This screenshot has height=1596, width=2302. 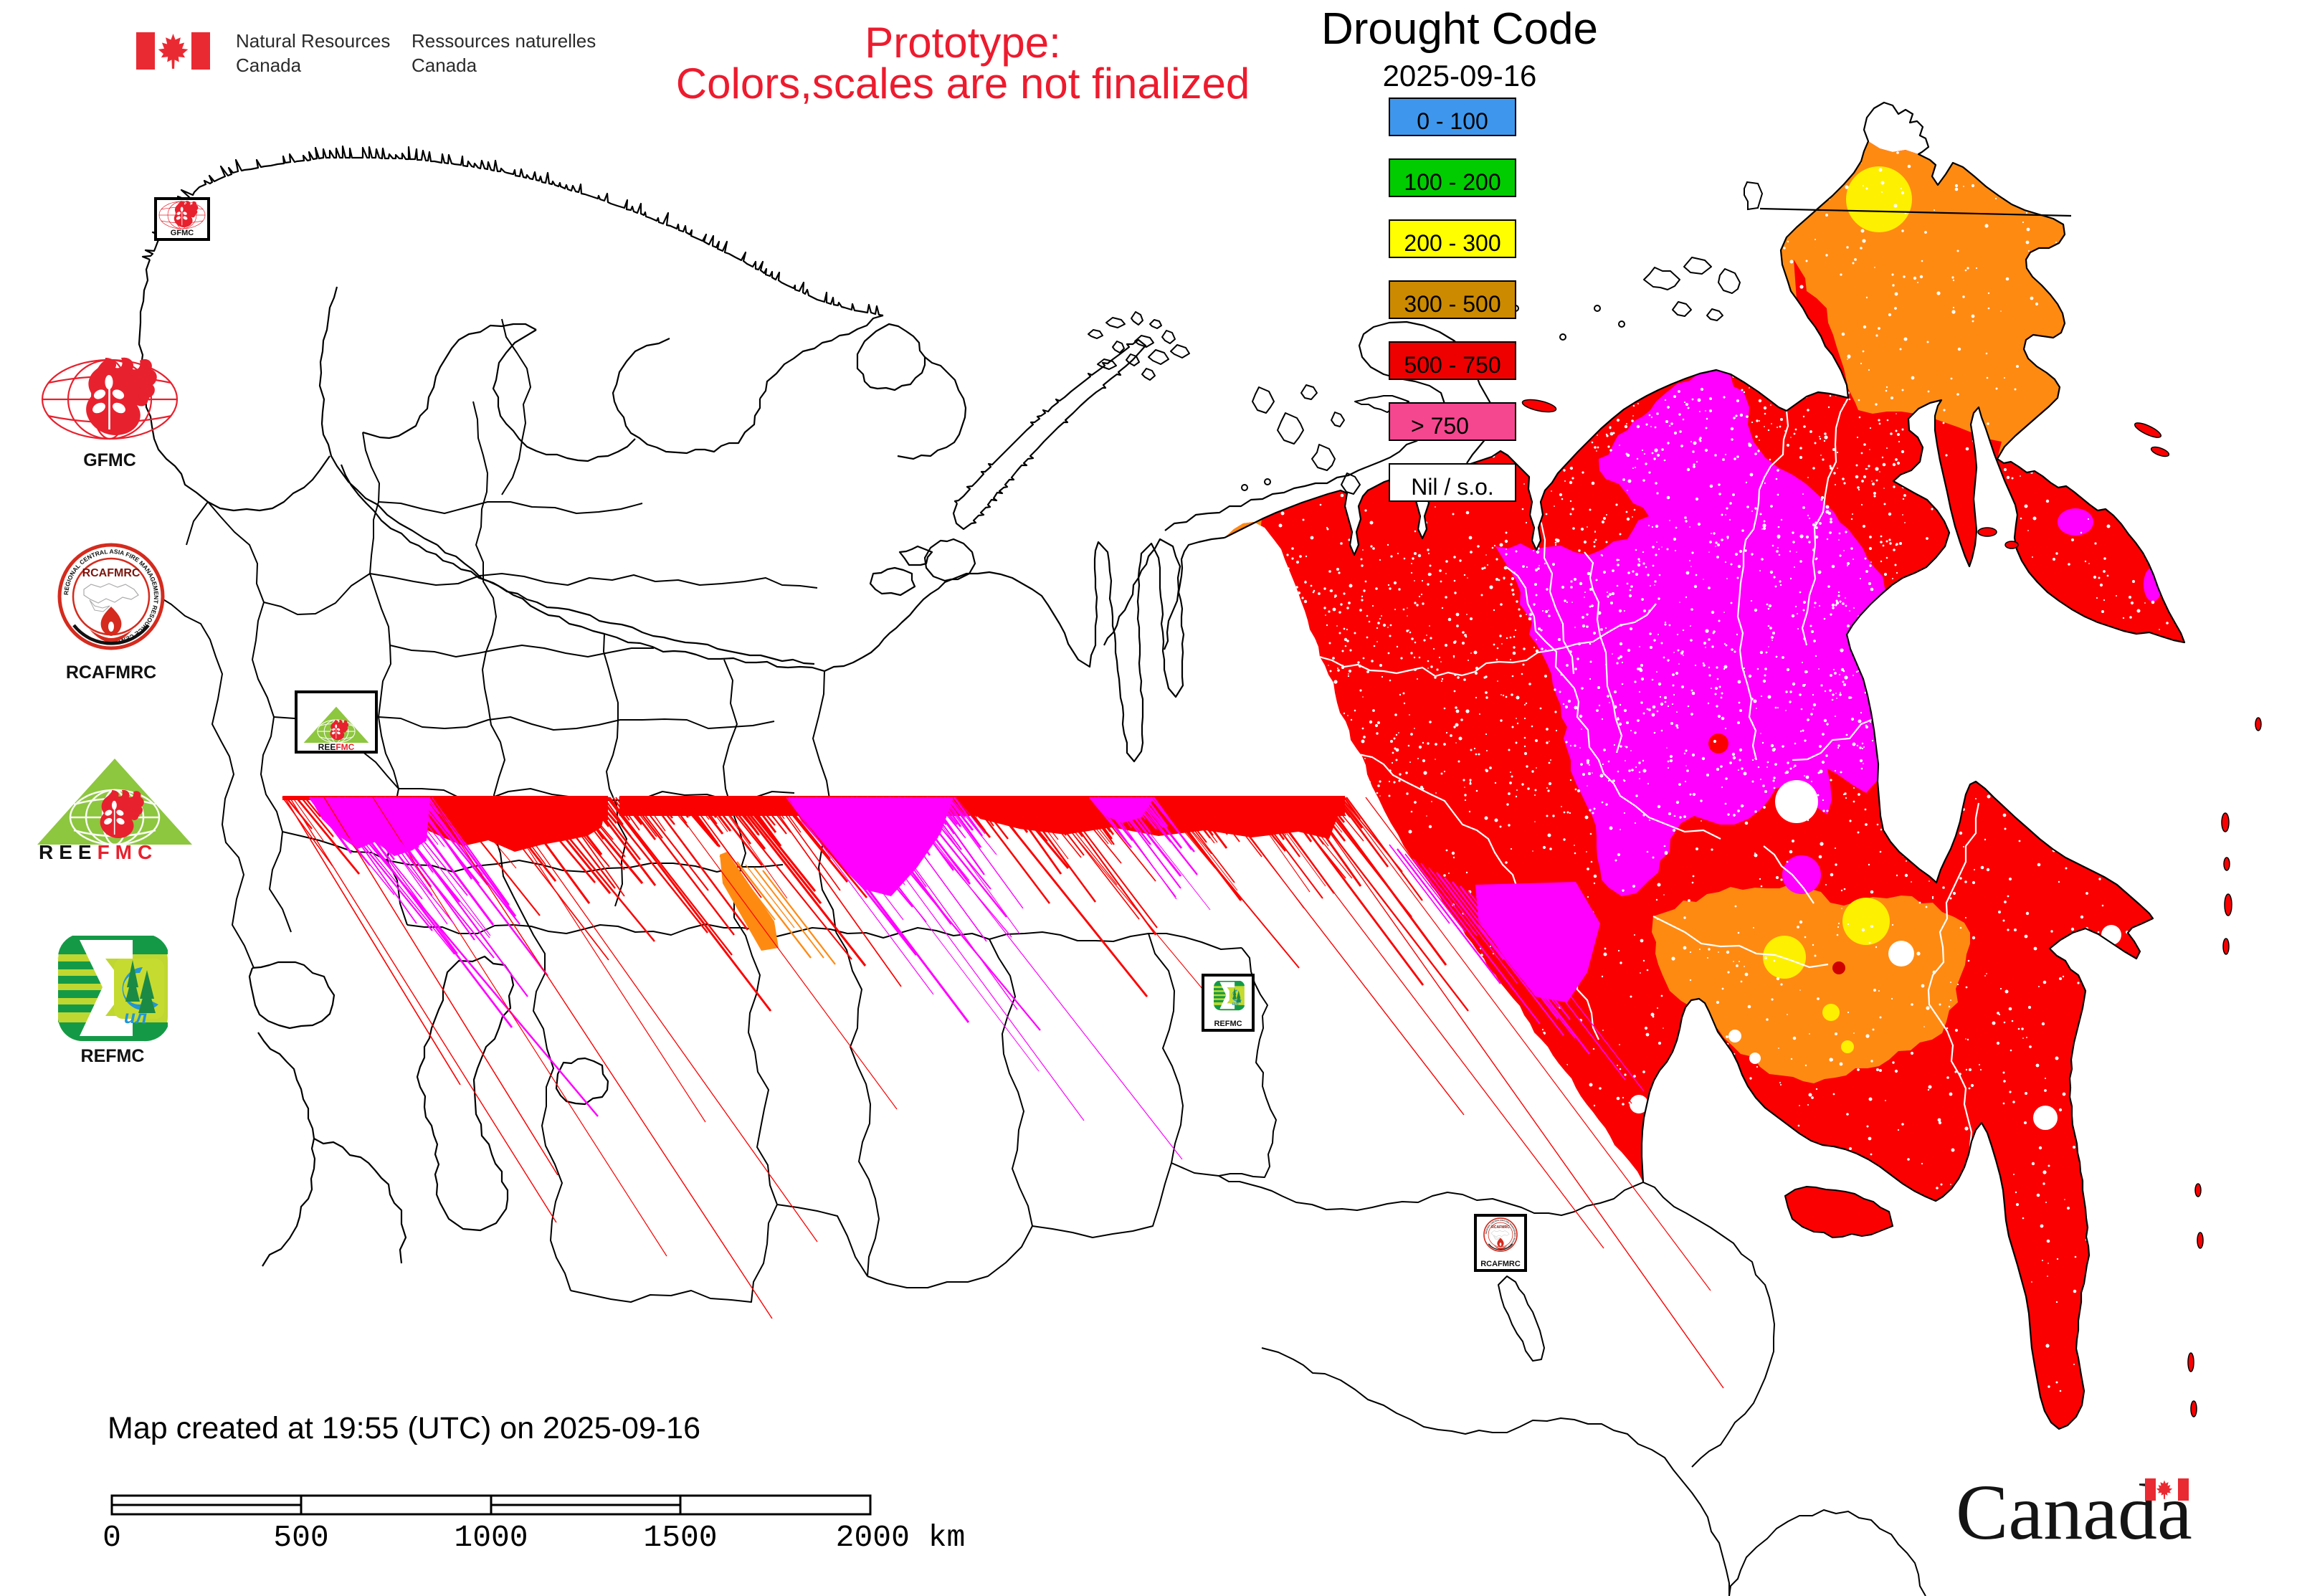 What do you see at coordinates (963, 43) in the screenshot?
I see `svg-text: Prototype:` at bounding box center [963, 43].